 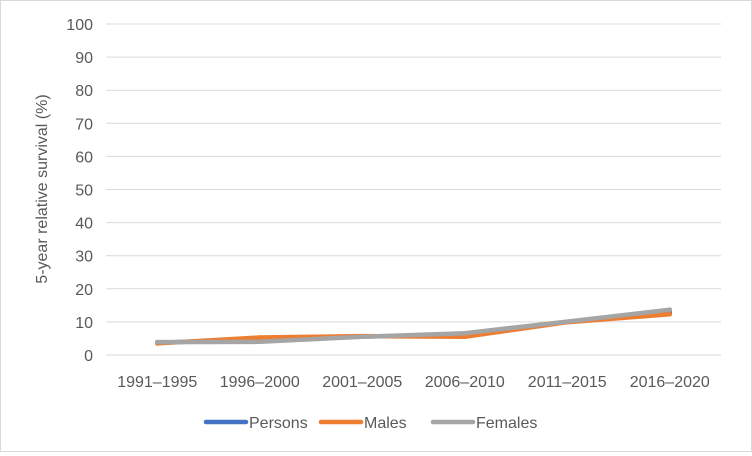 I want to click on x-tick-label: 2011–2015, so click(x=567, y=382).